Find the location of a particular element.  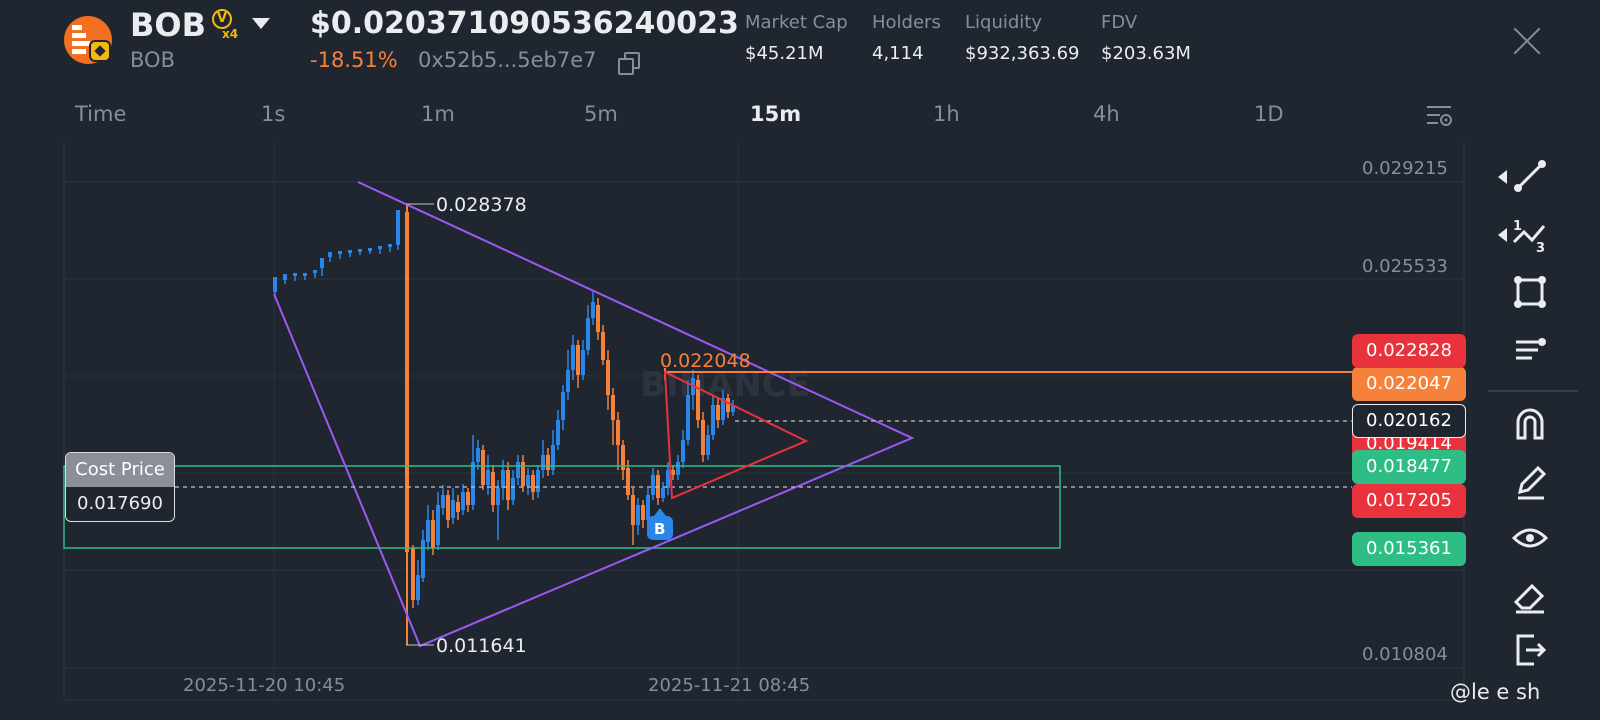

stat-fdv: FDV $203.63M is located at coordinates (1146, 38).